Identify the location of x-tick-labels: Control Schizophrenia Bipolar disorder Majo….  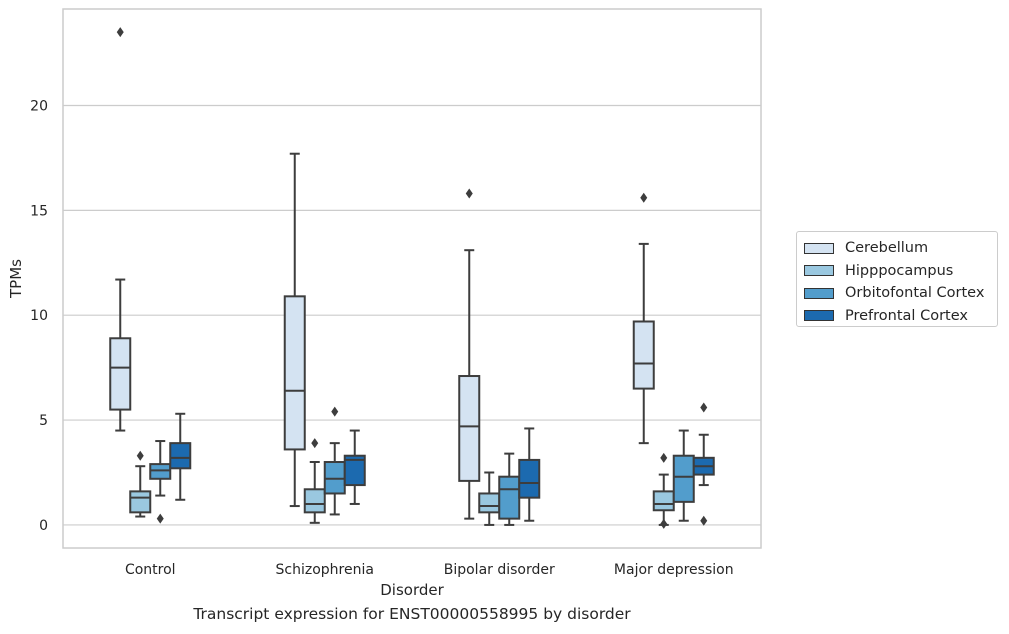
(429, 570).